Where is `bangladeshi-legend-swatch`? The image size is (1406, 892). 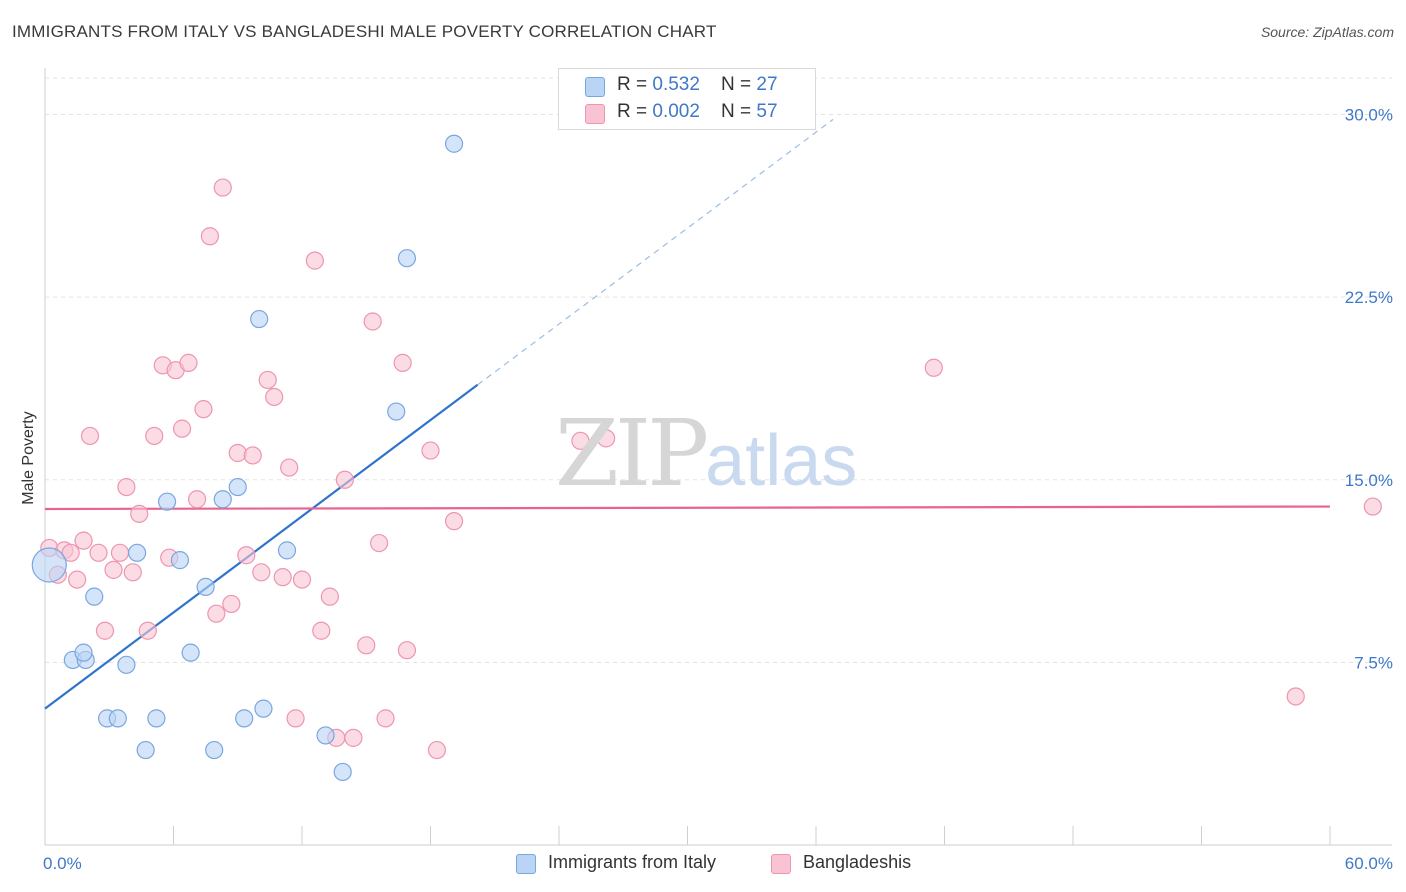 bangladeshi-legend-swatch is located at coordinates (781, 864).